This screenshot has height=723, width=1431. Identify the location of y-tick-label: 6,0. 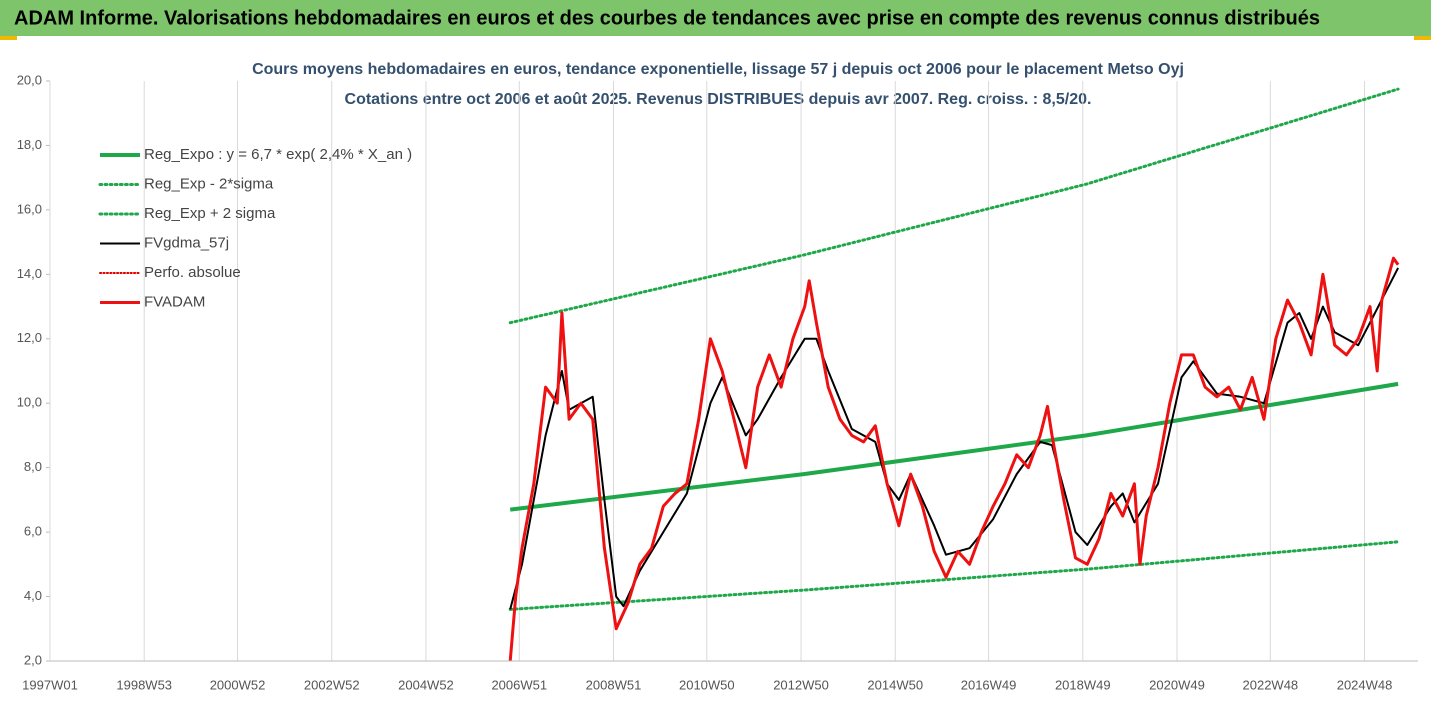
(33, 531).